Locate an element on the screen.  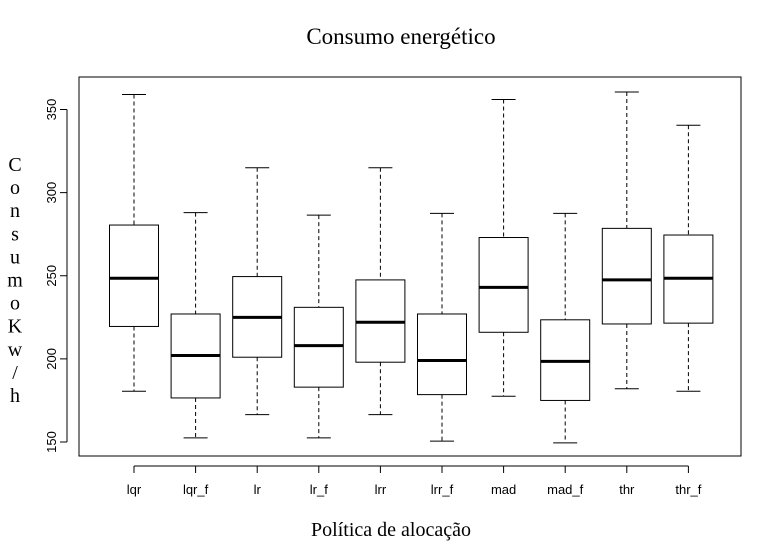
box-lqr is located at coordinates (134, 243).